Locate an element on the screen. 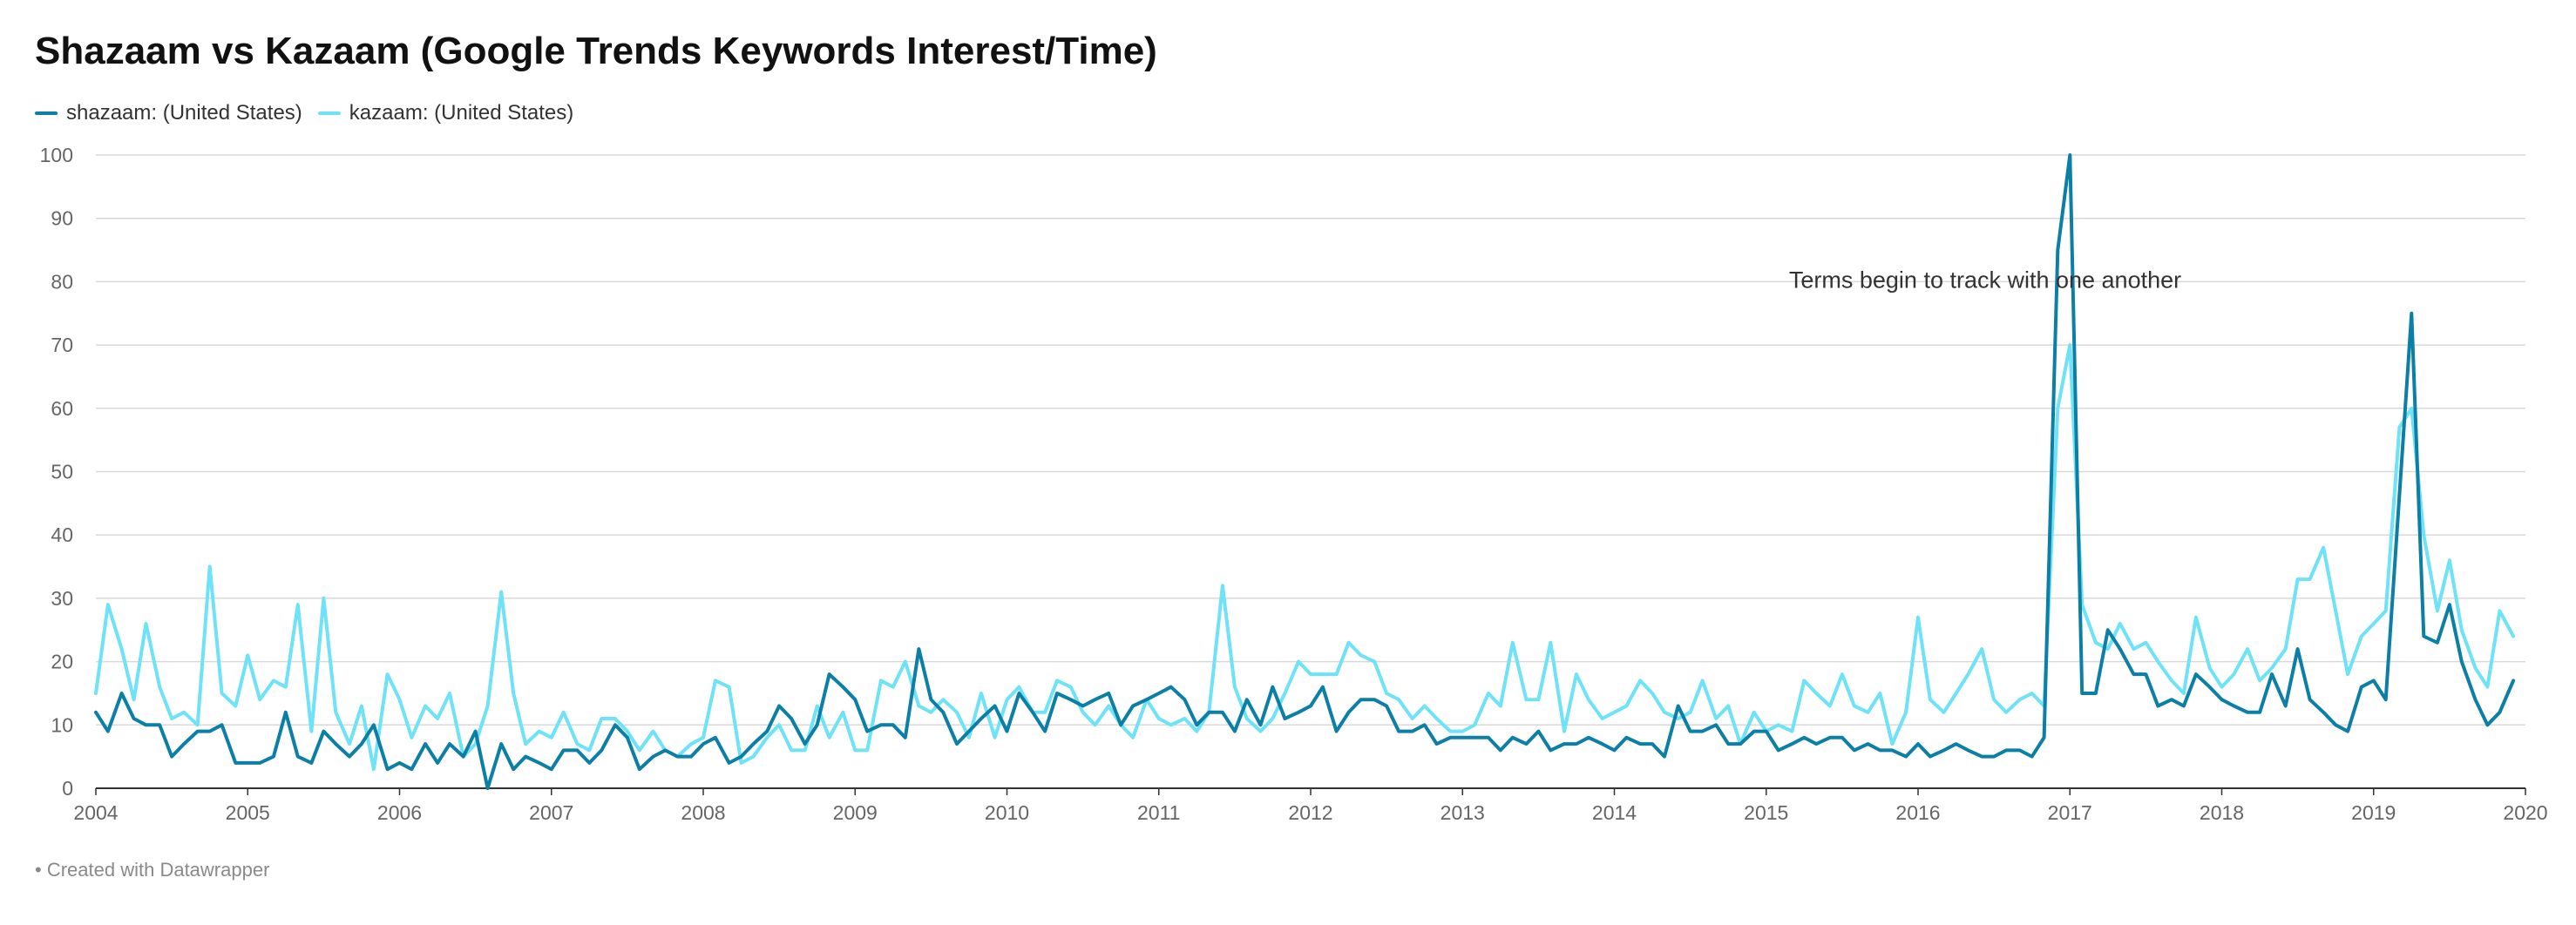  y-tick-label: 80 is located at coordinates (62, 281).